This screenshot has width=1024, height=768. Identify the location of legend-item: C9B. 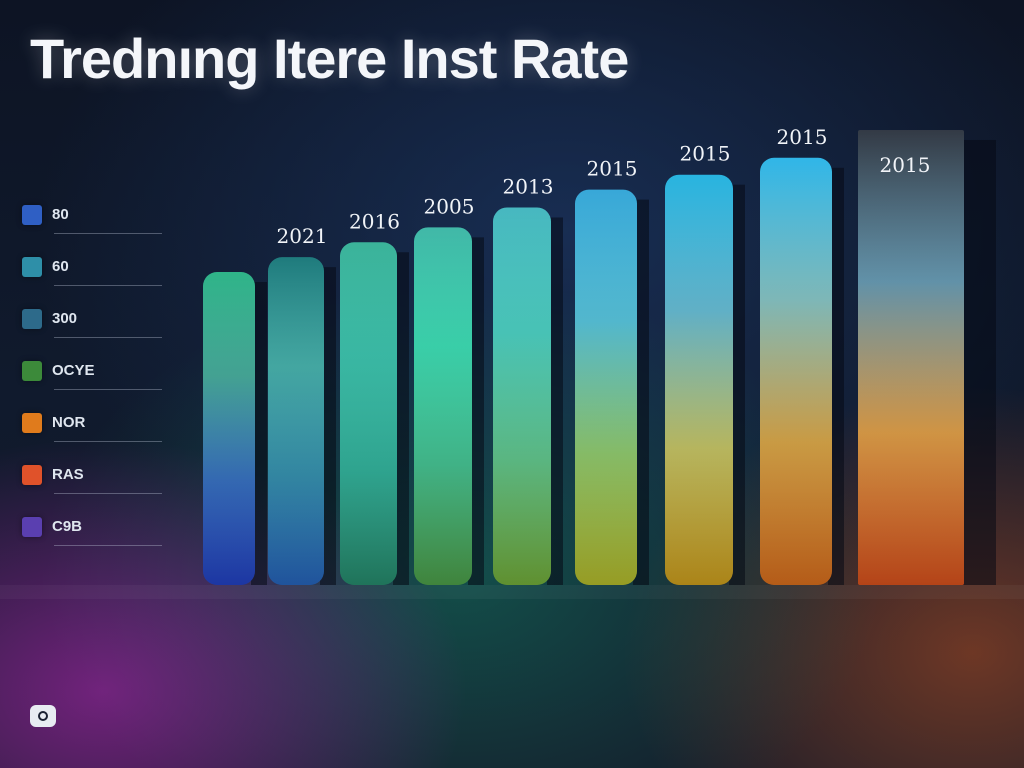
(97, 543).